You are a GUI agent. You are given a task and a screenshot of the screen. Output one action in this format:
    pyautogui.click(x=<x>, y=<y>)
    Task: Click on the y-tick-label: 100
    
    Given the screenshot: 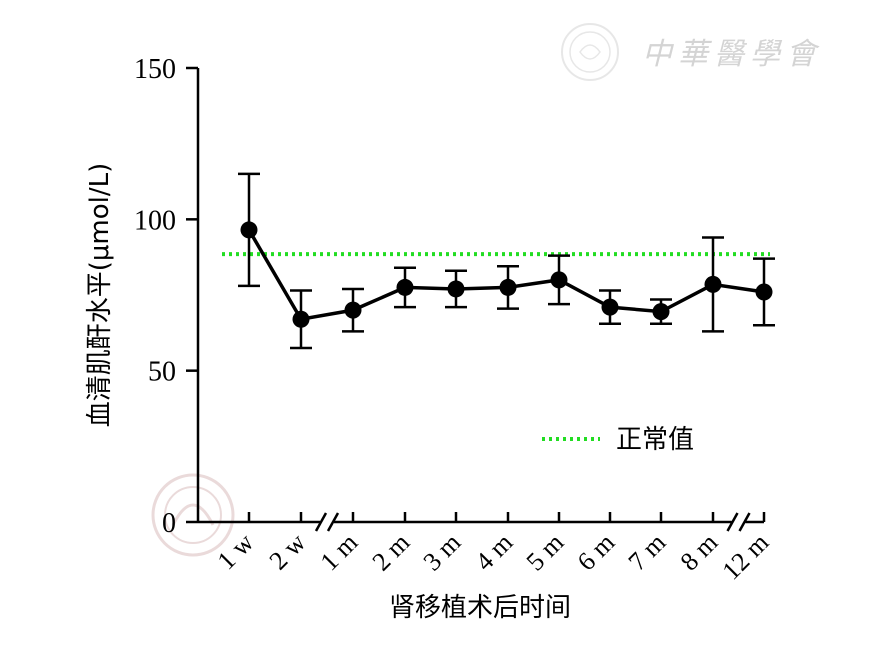 What is the action you would take?
    pyautogui.click(x=155, y=220)
    